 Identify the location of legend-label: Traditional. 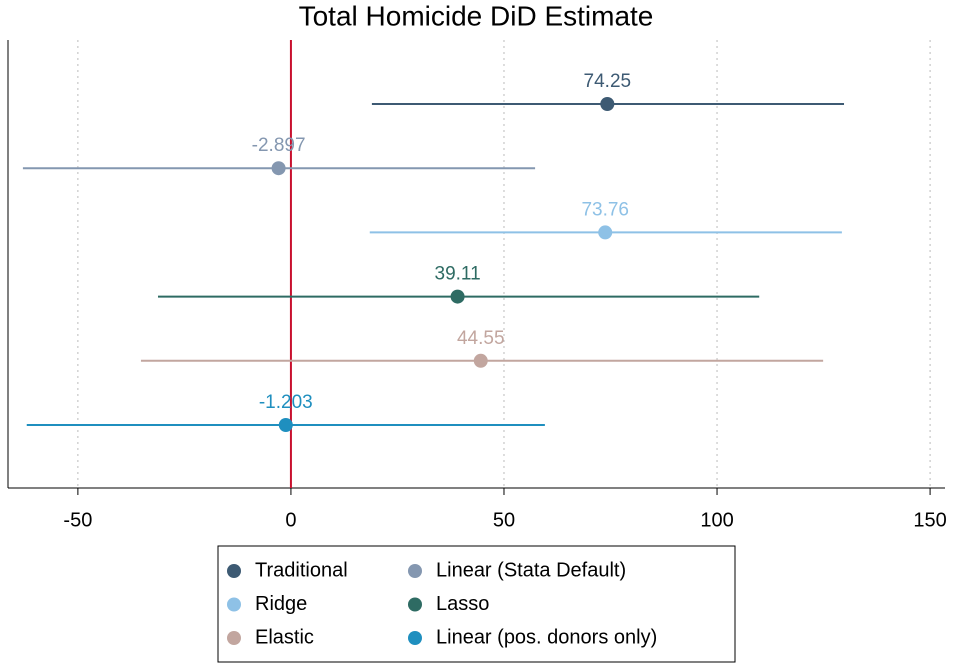
(301, 570).